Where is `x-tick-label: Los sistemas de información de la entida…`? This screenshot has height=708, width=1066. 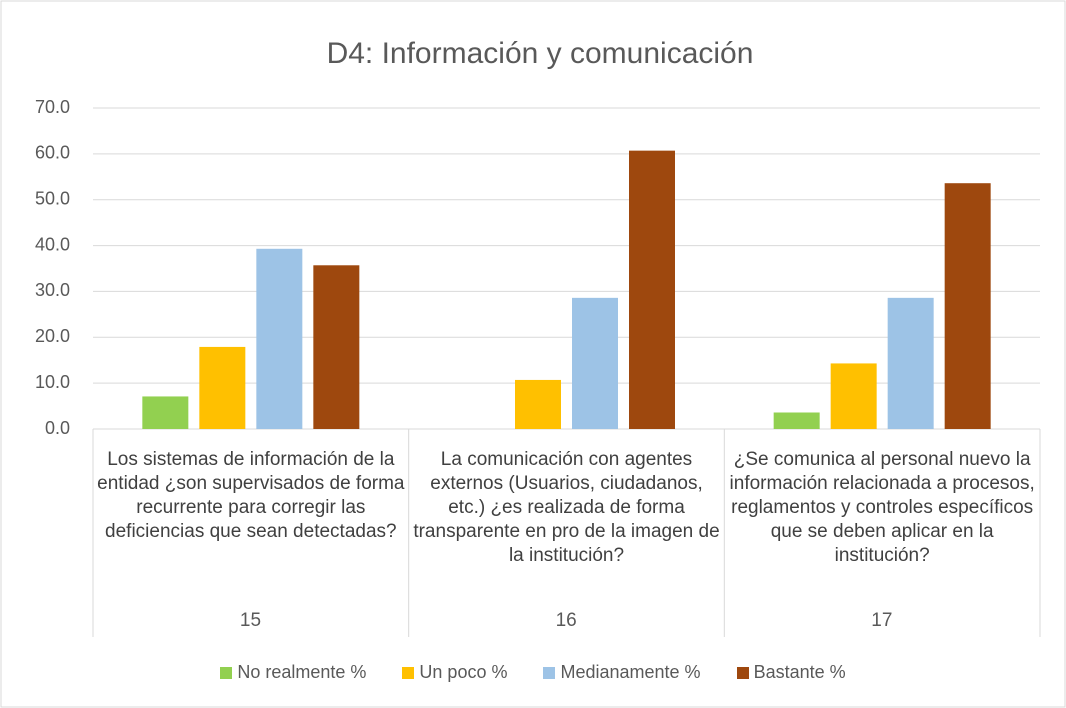 x-tick-label: Los sistemas de información de la entida… is located at coordinates (251, 495).